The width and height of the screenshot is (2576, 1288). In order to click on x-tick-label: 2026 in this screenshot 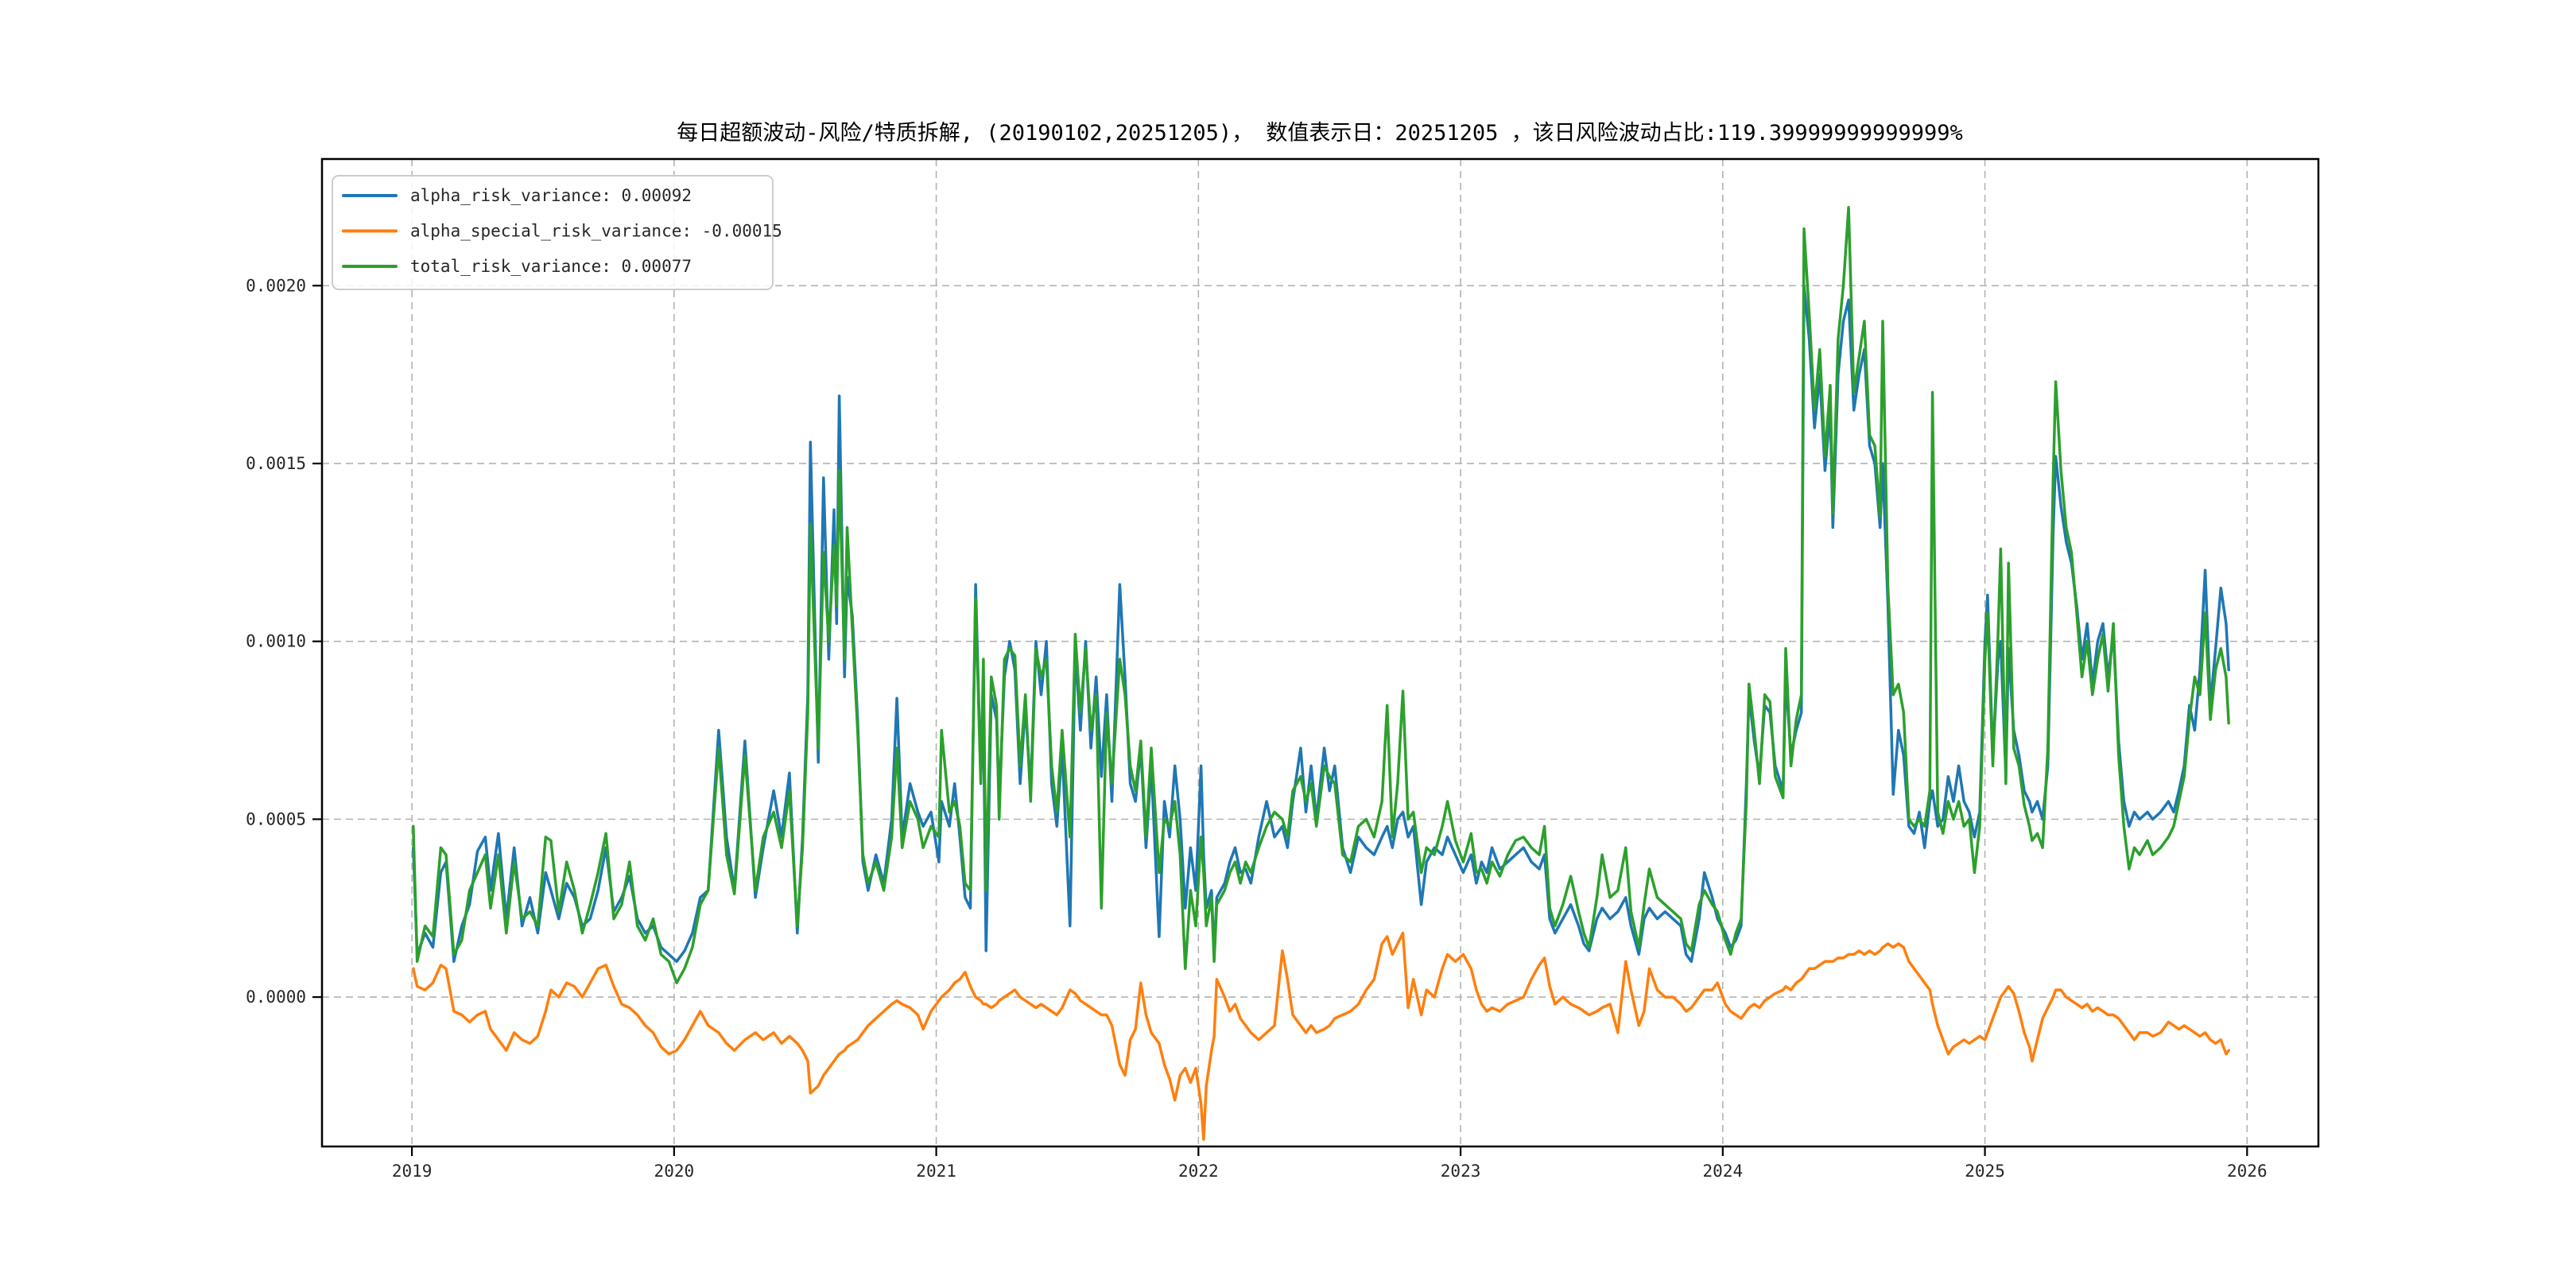, I will do `click(2248, 1171)`.